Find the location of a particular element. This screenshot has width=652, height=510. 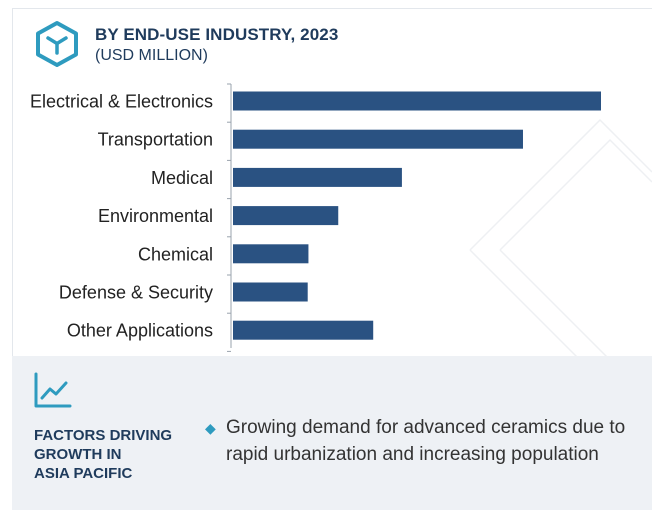

factors-title-line: ASIA PACIFIC is located at coordinates (83, 473).